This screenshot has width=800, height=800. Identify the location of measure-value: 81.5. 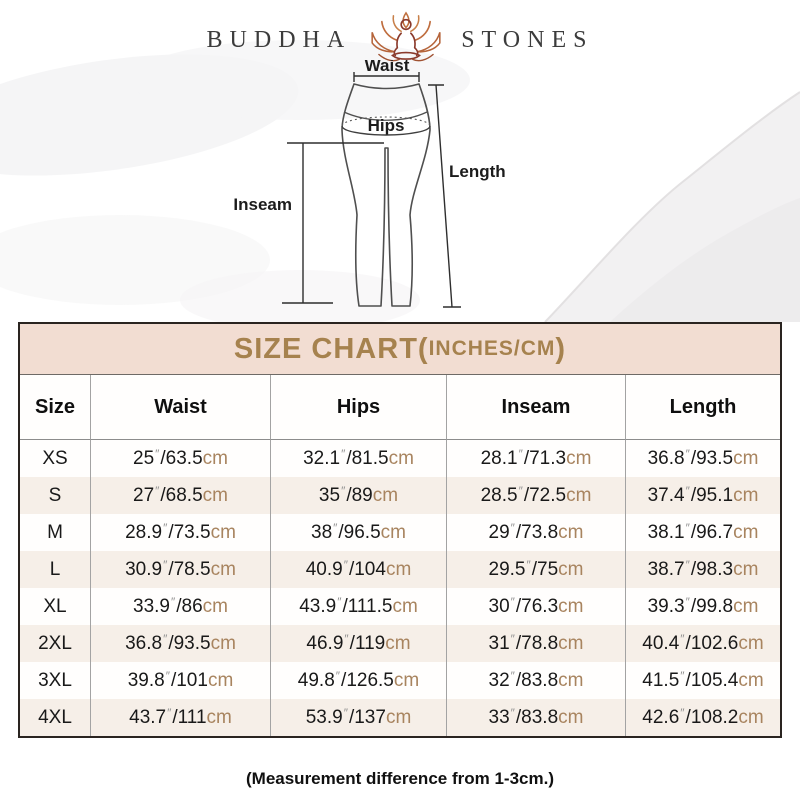
(370, 458).